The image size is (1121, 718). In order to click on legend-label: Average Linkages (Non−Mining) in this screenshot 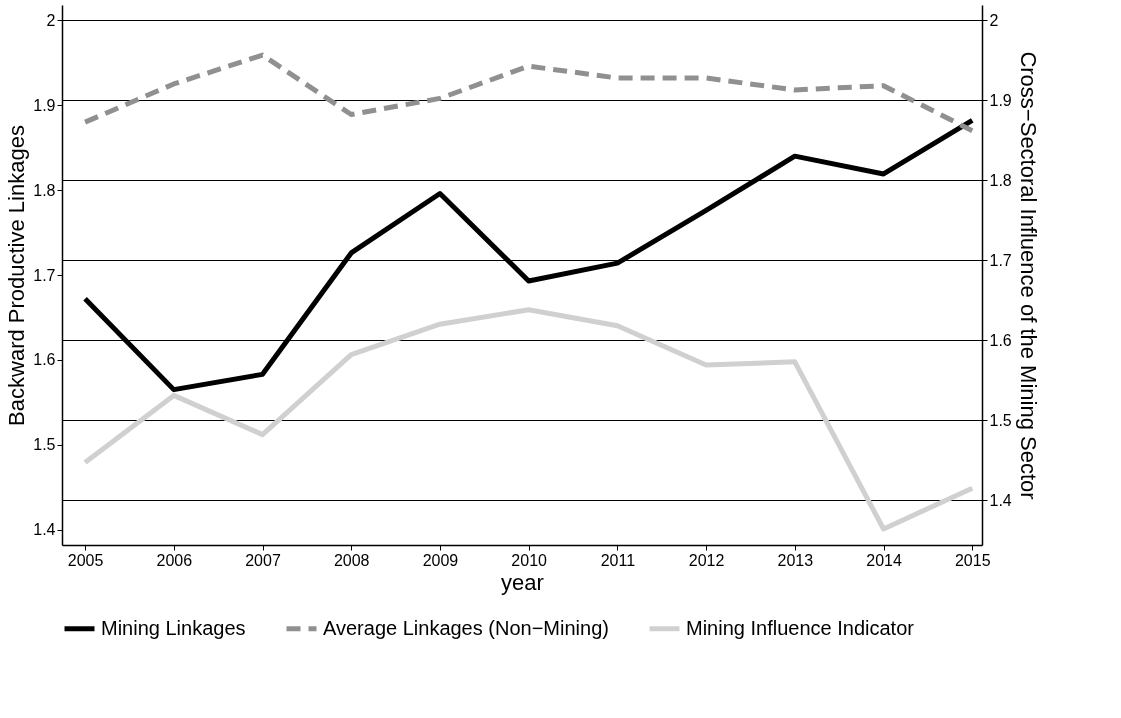, I will do `click(466, 627)`.